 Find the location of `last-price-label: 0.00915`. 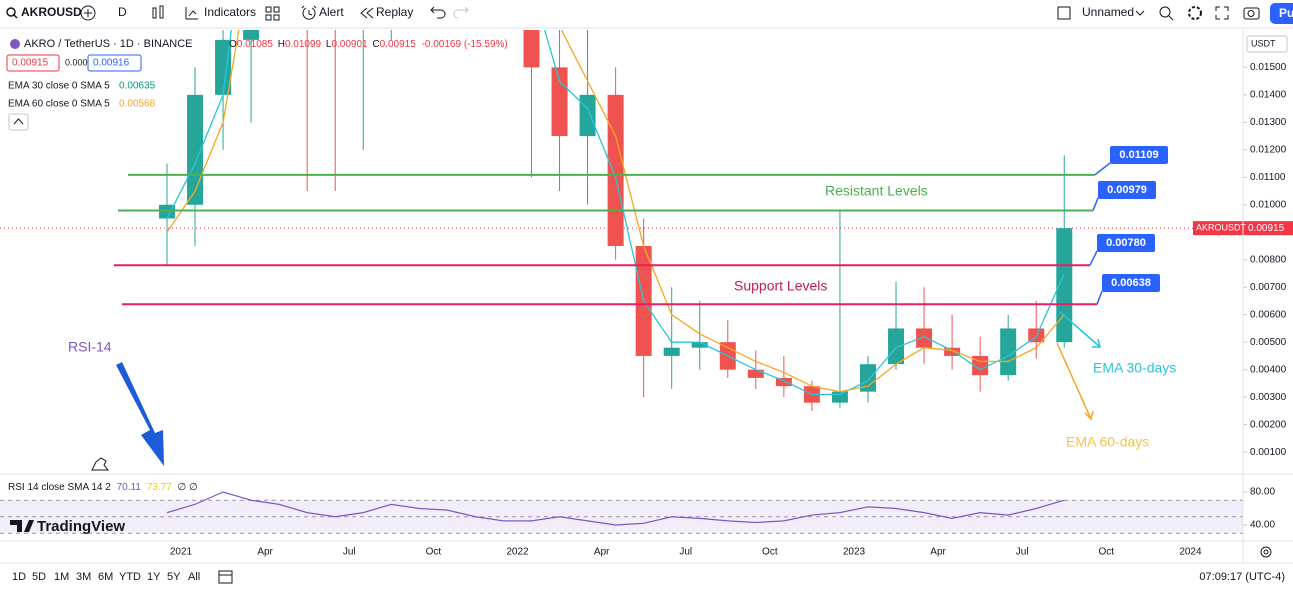

last-price-label: 0.00915 is located at coordinates (1266, 228).